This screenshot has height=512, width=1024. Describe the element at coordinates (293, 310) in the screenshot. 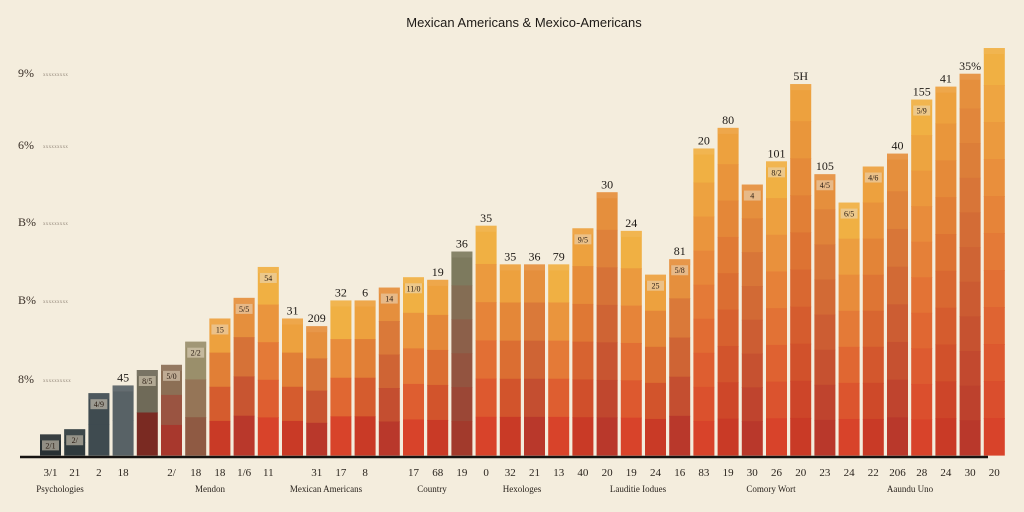

I see `bar-value-label: 31` at that location.